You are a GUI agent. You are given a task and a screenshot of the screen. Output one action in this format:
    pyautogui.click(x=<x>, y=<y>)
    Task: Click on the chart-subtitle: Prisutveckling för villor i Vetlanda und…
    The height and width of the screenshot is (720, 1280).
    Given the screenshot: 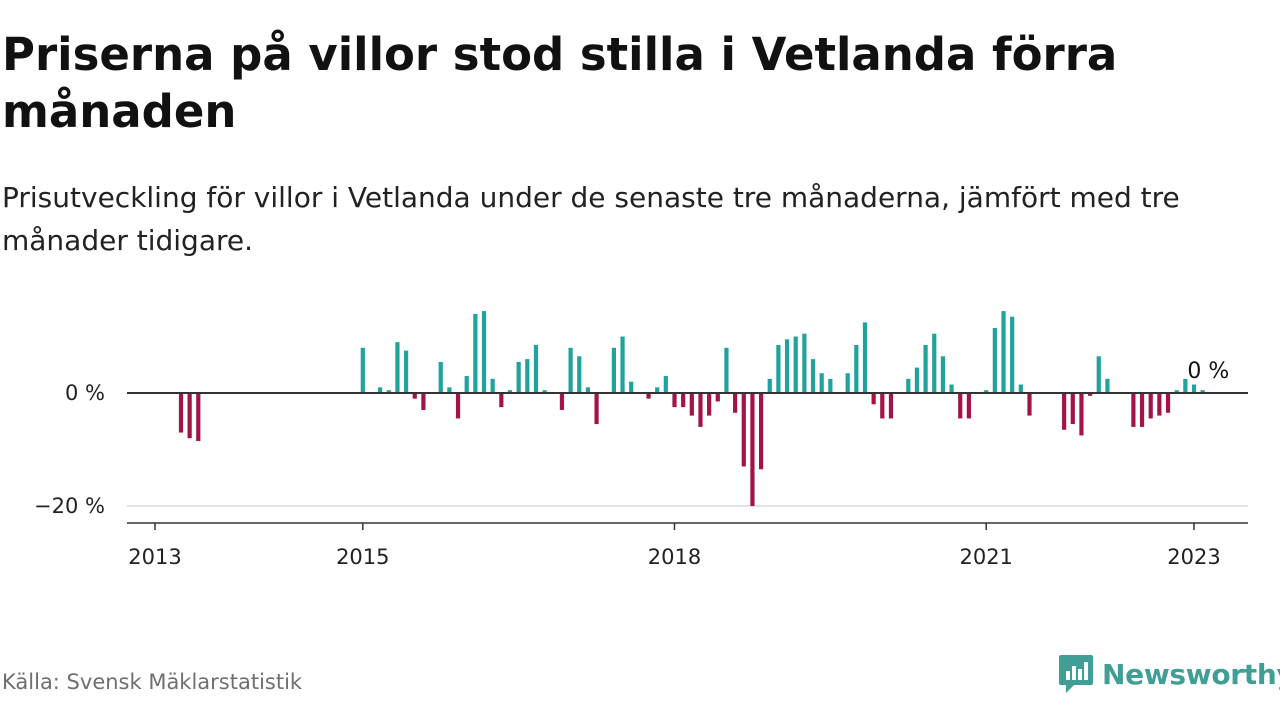 What is the action you would take?
    pyautogui.click(x=591, y=219)
    